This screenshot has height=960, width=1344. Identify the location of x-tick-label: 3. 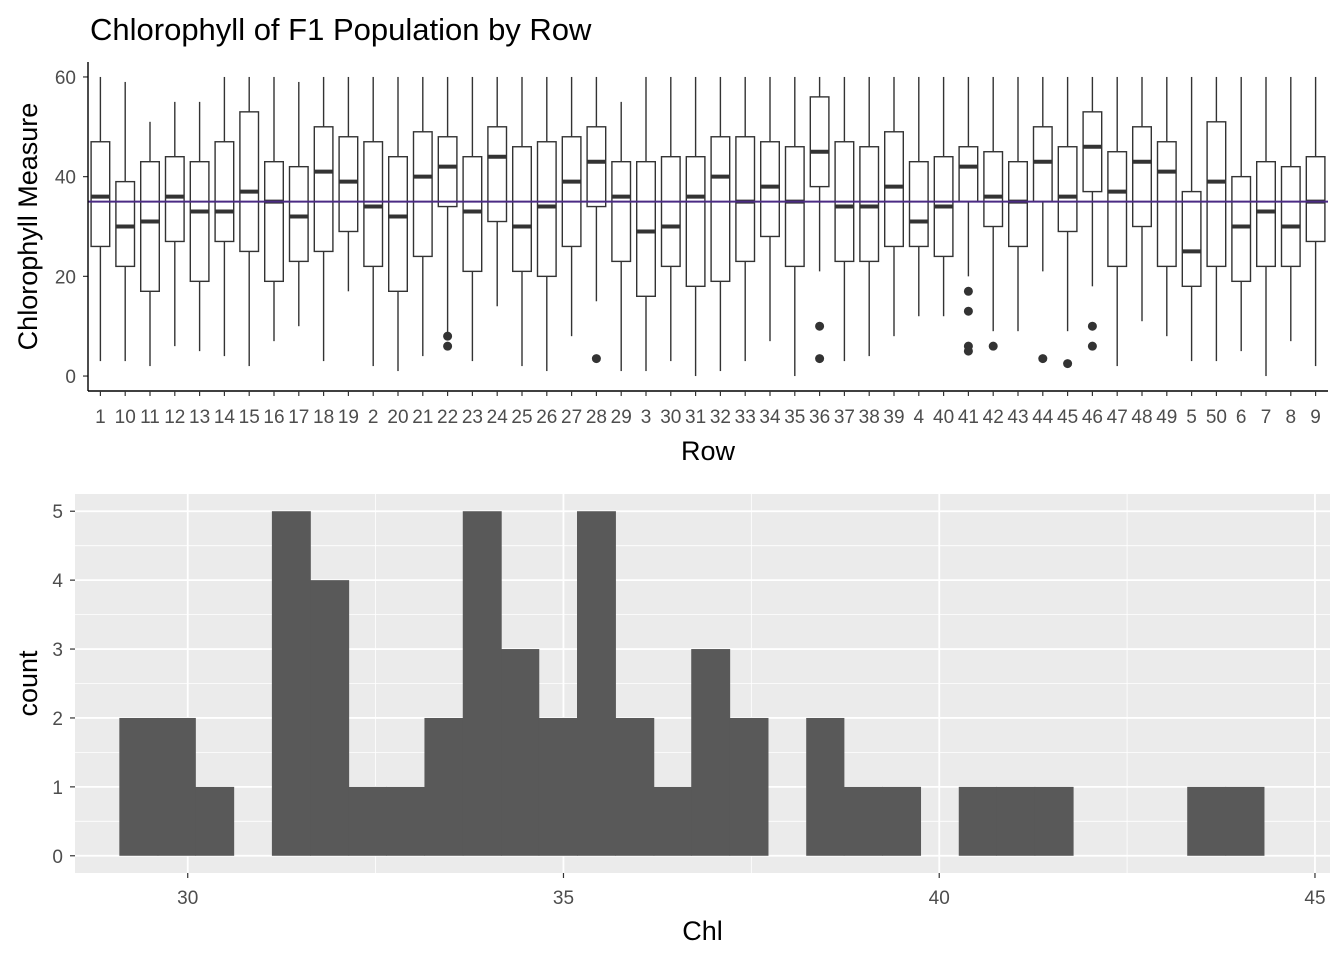
(646, 417).